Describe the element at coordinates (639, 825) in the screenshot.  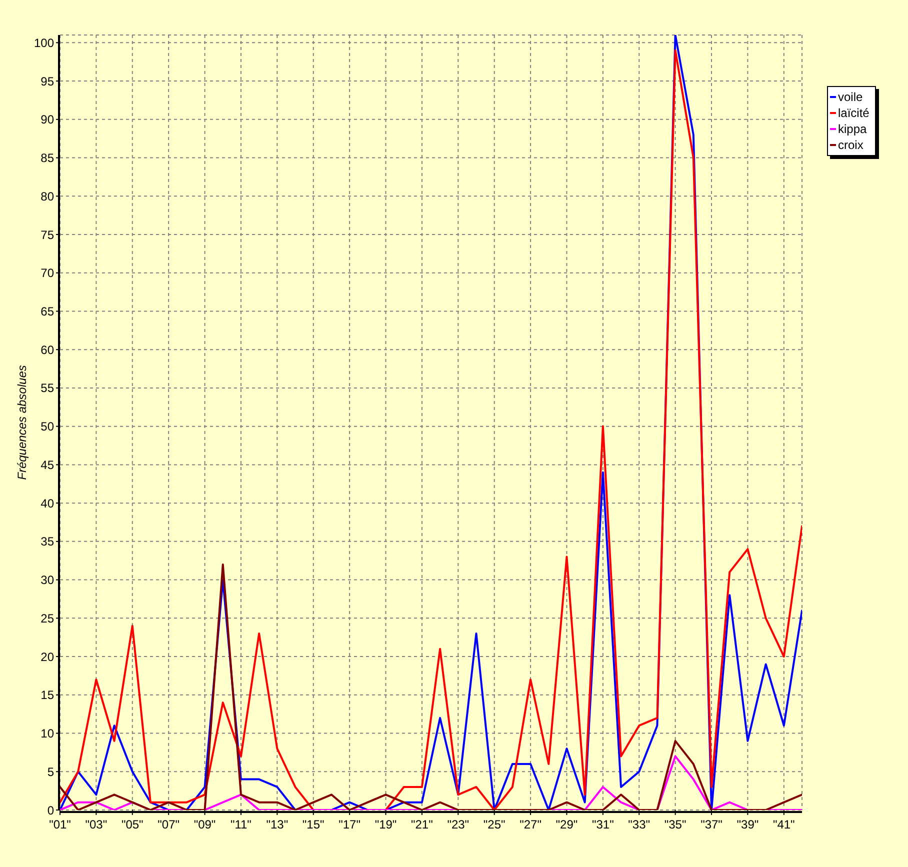
I see `x-tick-label: "33"` at that location.